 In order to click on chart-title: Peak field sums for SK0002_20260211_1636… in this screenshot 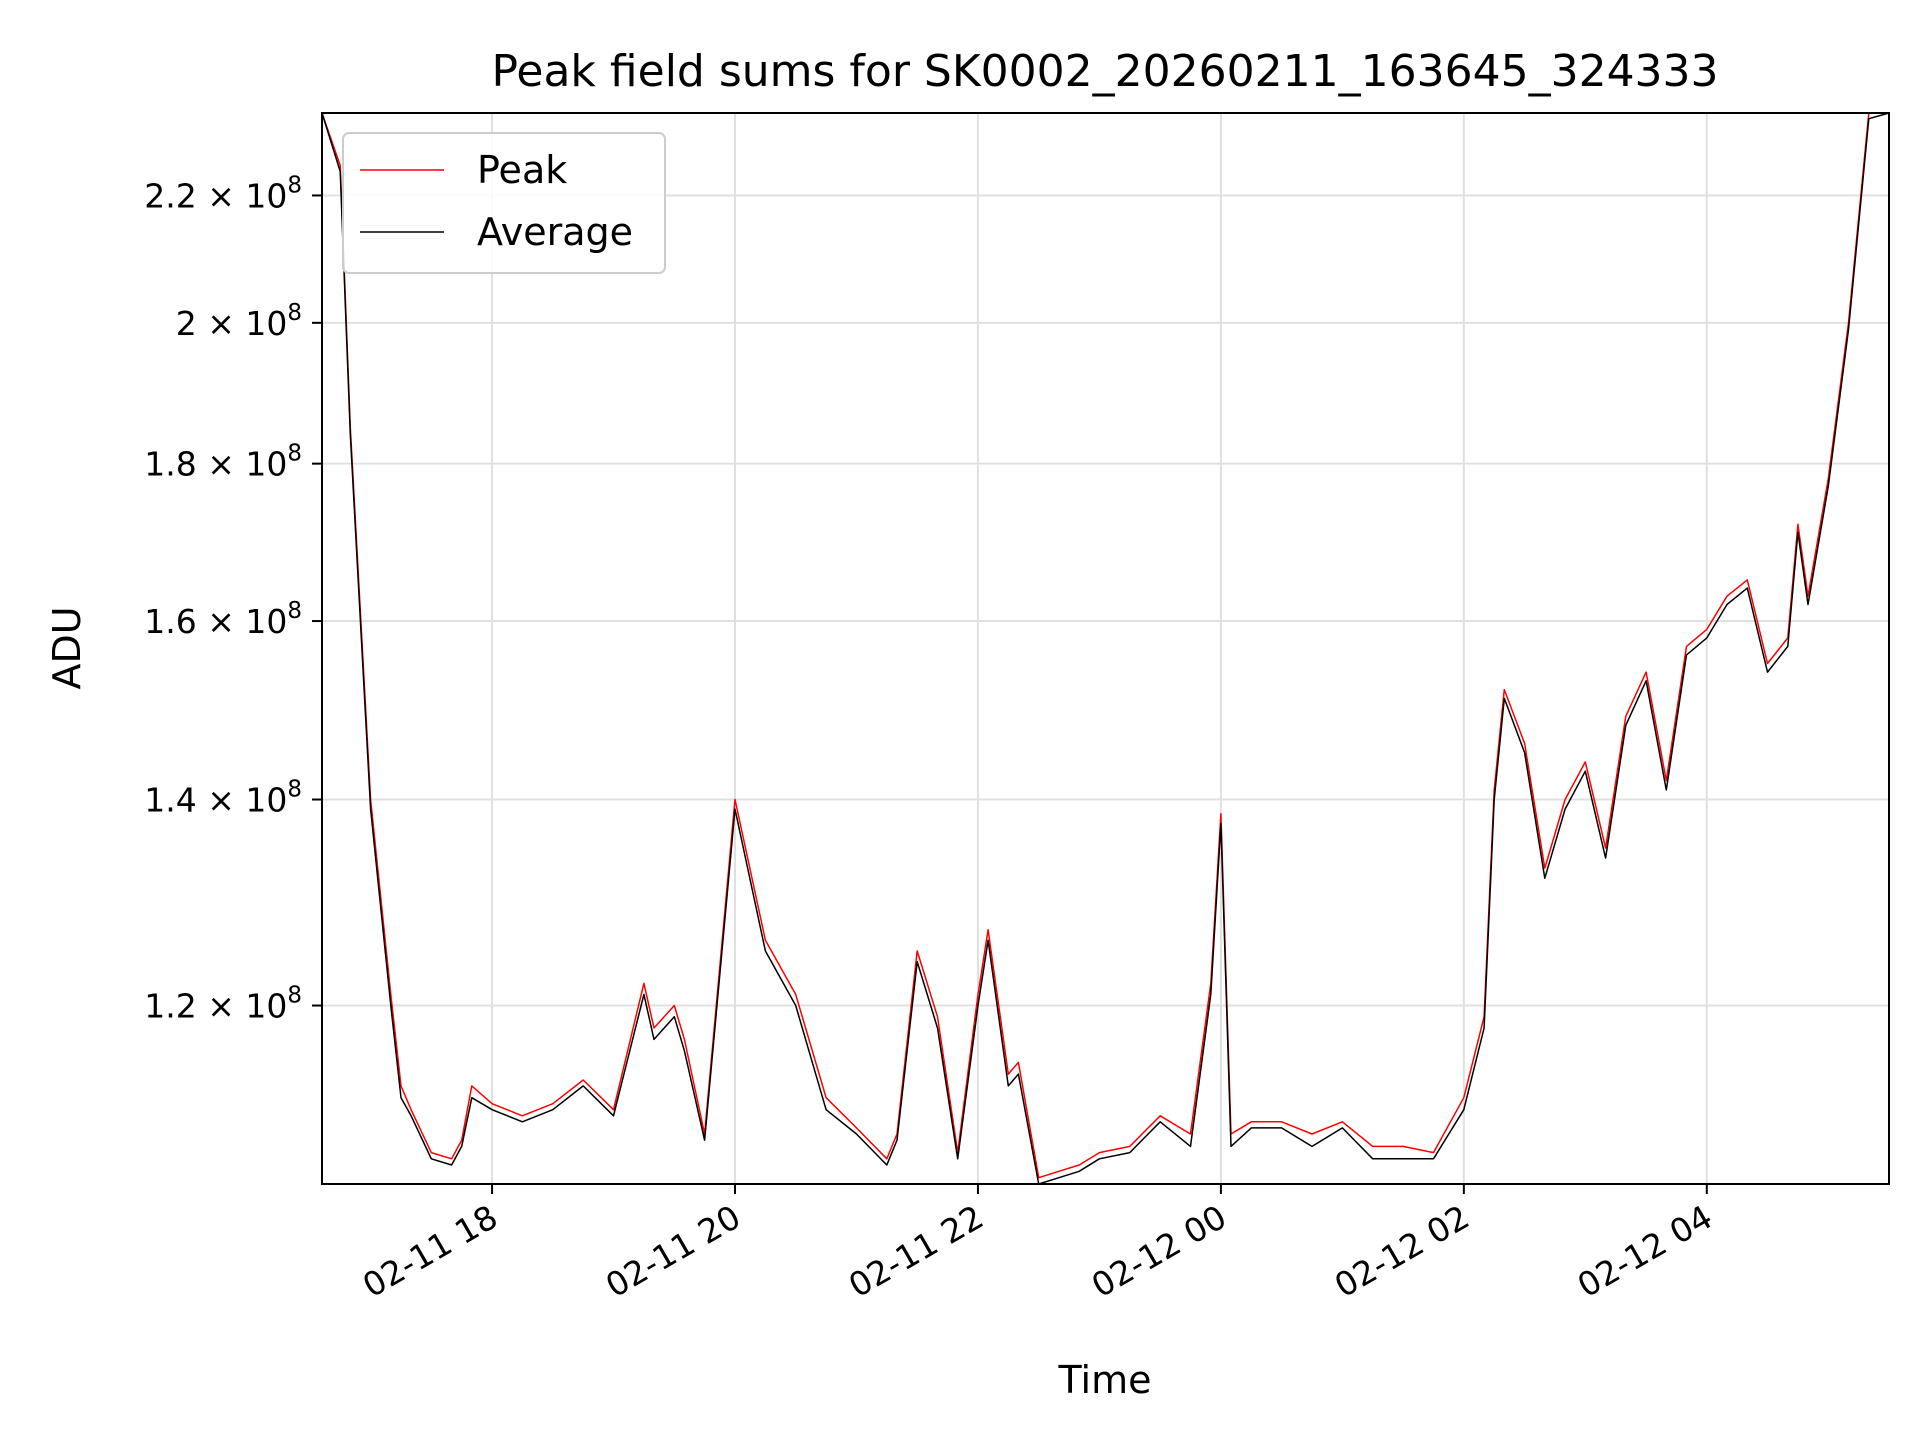, I will do `click(1104, 71)`.